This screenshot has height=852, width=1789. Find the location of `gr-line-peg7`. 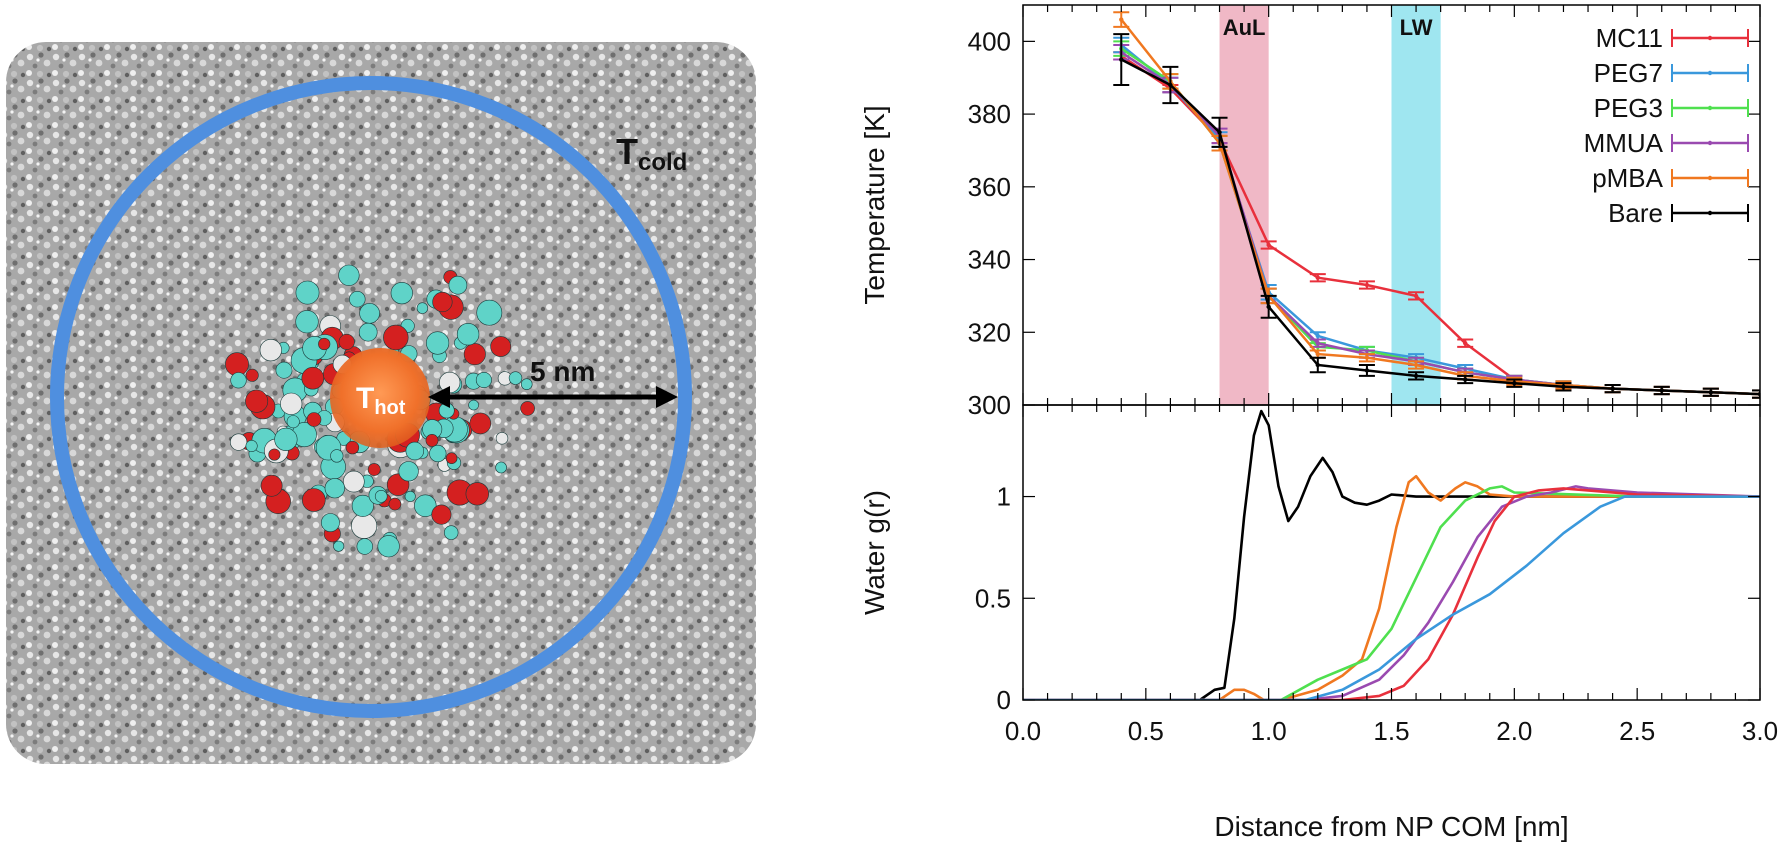

gr-line-peg7 is located at coordinates (1391, 597).